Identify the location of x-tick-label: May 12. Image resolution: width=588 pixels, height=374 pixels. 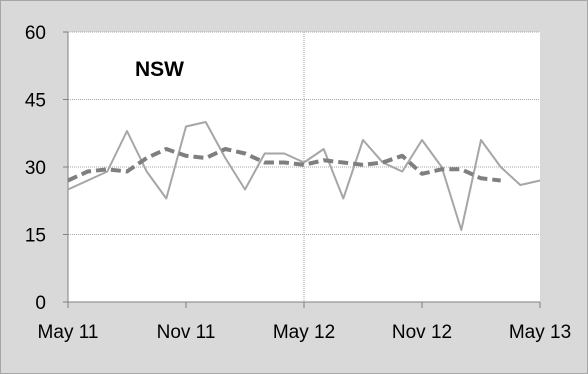
(304, 332).